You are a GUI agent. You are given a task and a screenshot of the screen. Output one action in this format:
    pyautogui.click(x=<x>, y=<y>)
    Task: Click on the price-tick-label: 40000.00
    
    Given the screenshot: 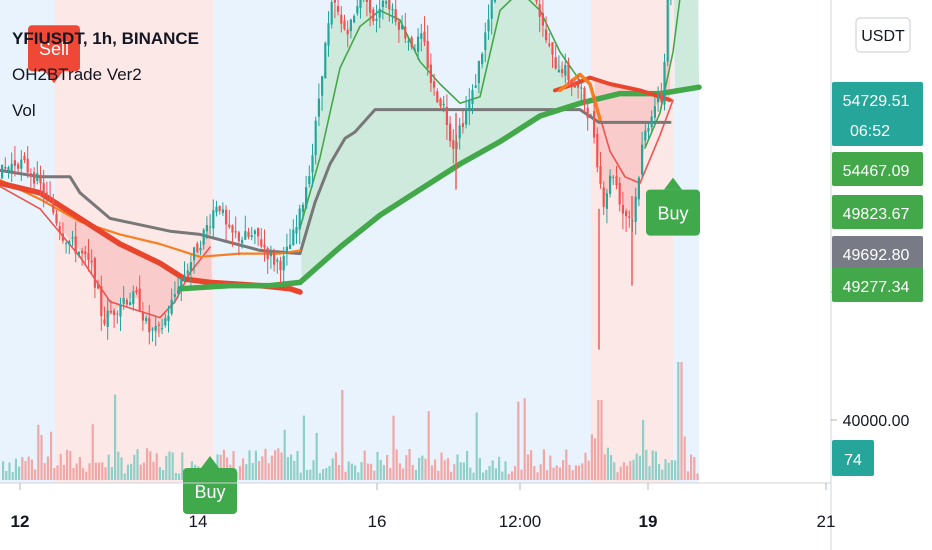 What is the action you would take?
    pyautogui.click(x=876, y=421)
    